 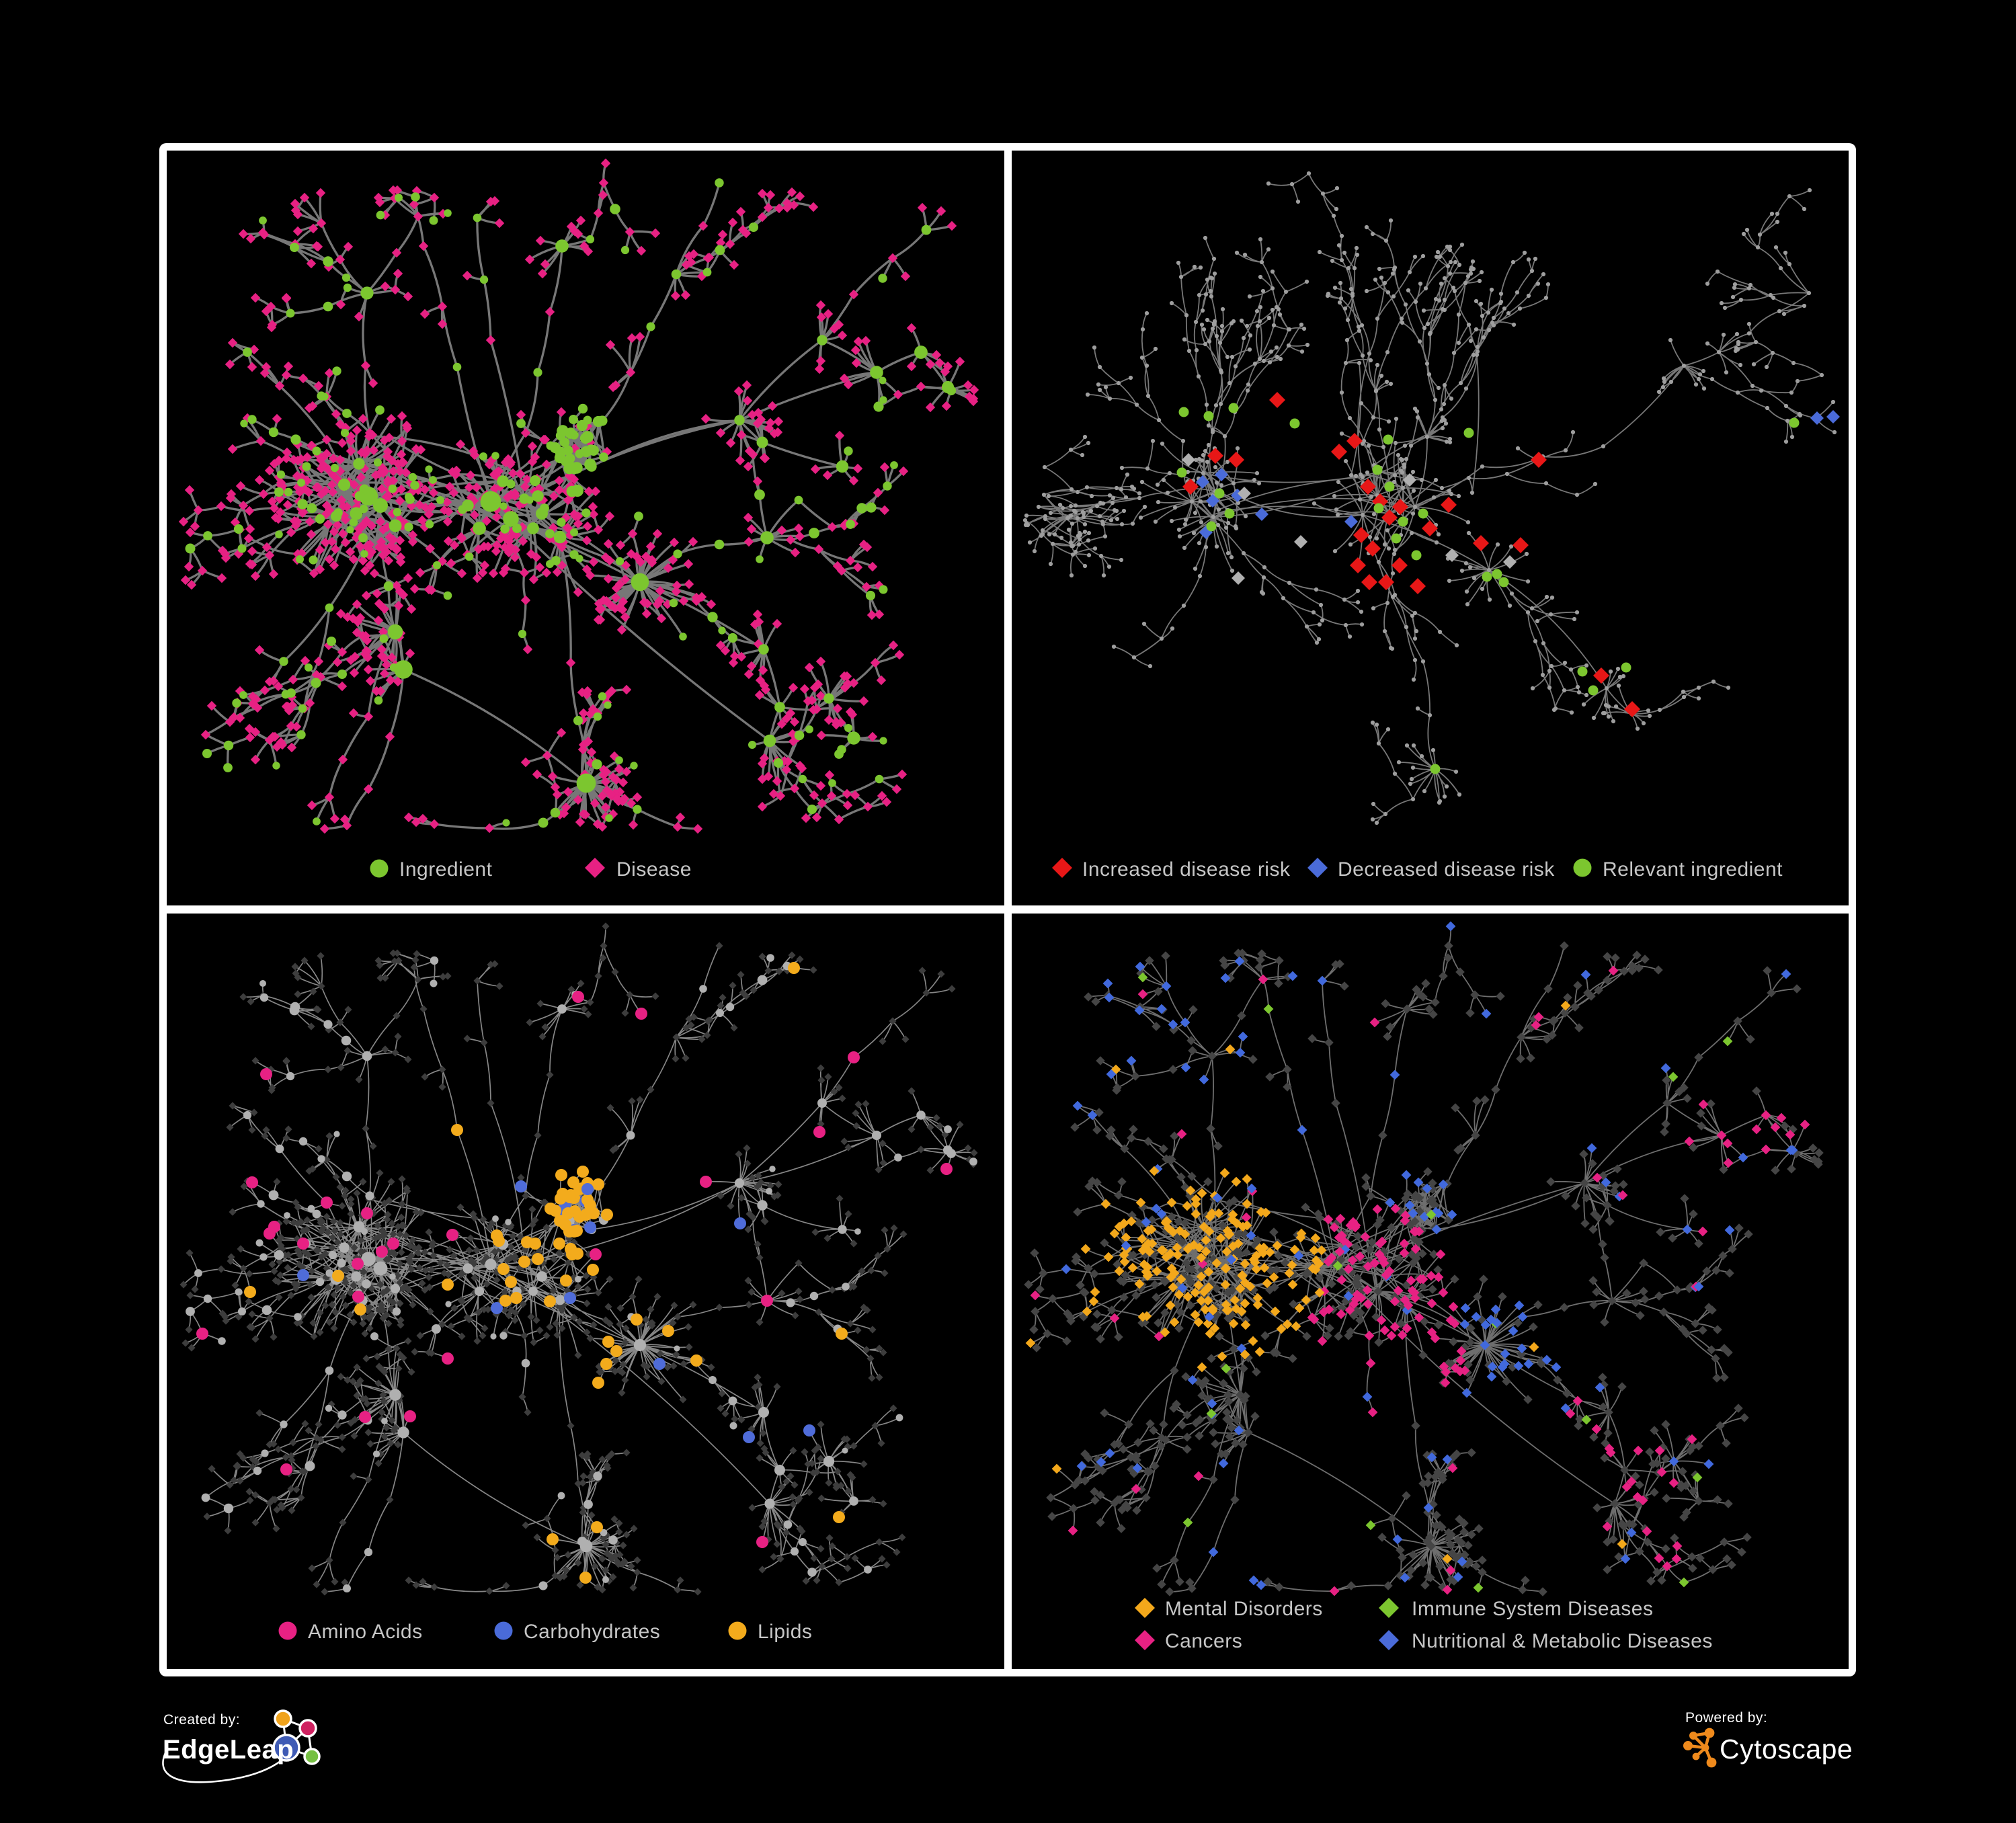 I want to click on svg-text: Relevant ingredient, so click(x=1693, y=869).